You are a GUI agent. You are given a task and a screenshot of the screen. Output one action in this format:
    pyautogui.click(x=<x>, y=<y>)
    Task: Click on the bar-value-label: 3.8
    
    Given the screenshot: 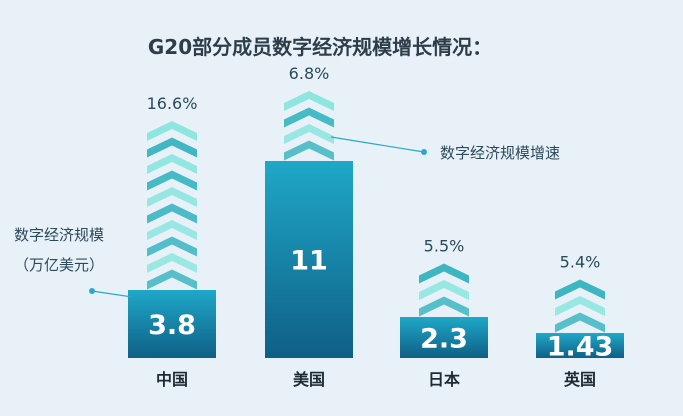 What is the action you would take?
    pyautogui.click(x=172, y=325)
    